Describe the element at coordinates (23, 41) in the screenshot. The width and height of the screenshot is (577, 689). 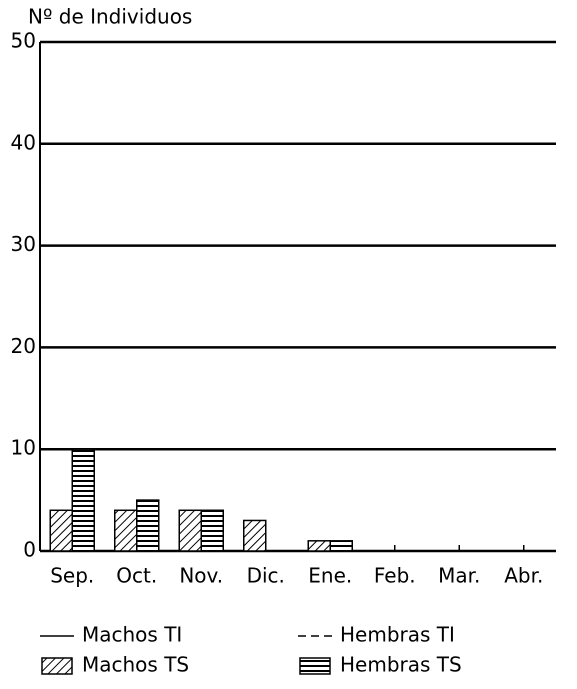
I see `y-tick-label: 50` at that location.